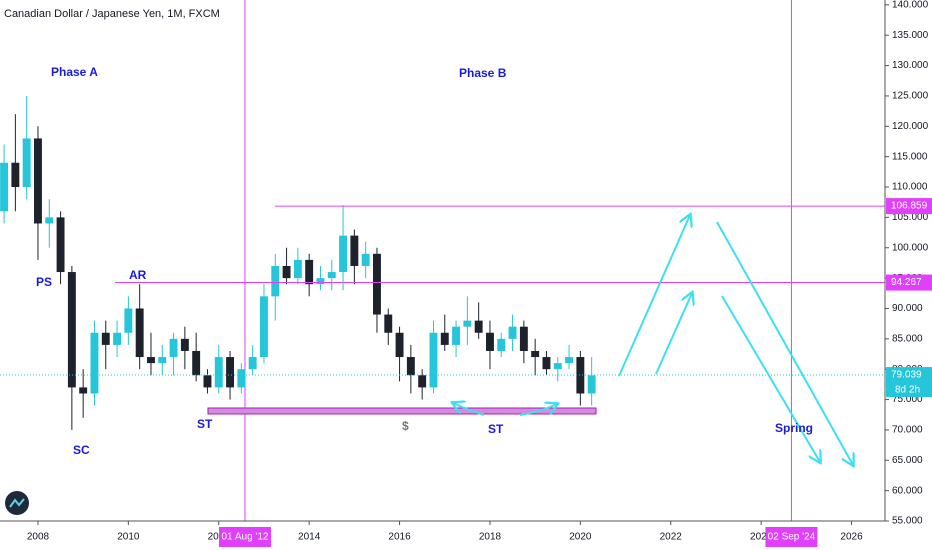 This screenshot has width=932, height=550. What do you see at coordinates (910, 247) in the screenshot?
I see `y-tick-label: 100.000` at bounding box center [910, 247].